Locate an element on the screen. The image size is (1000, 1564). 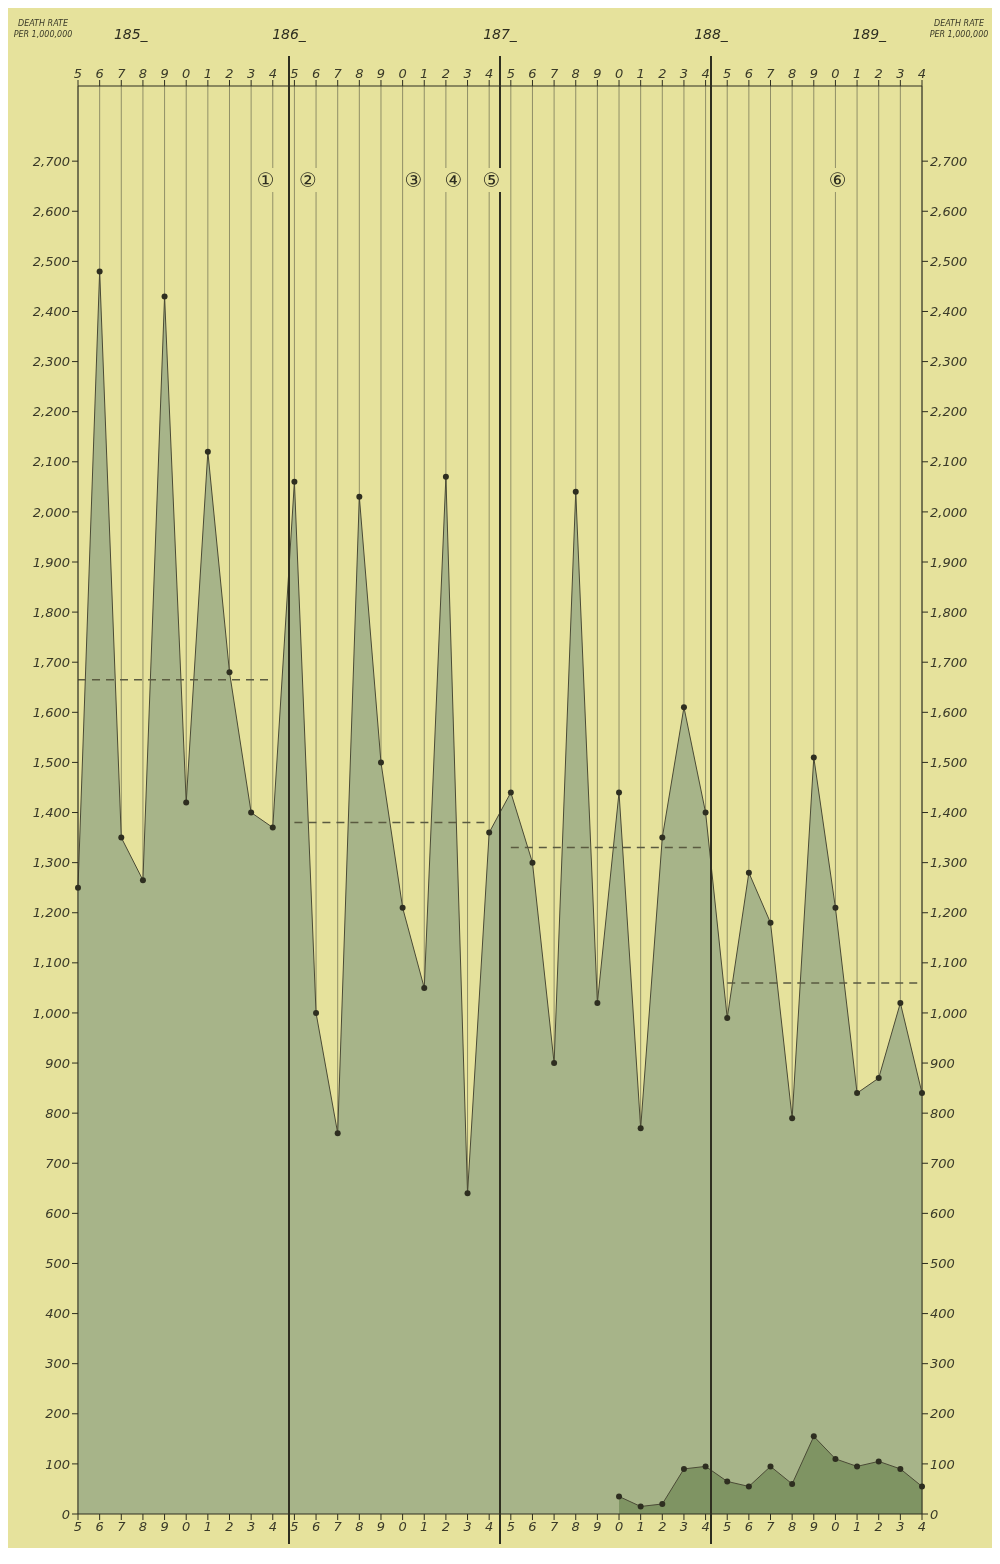
y-tick-label: 1,800 is located at coordinates (51, 612).